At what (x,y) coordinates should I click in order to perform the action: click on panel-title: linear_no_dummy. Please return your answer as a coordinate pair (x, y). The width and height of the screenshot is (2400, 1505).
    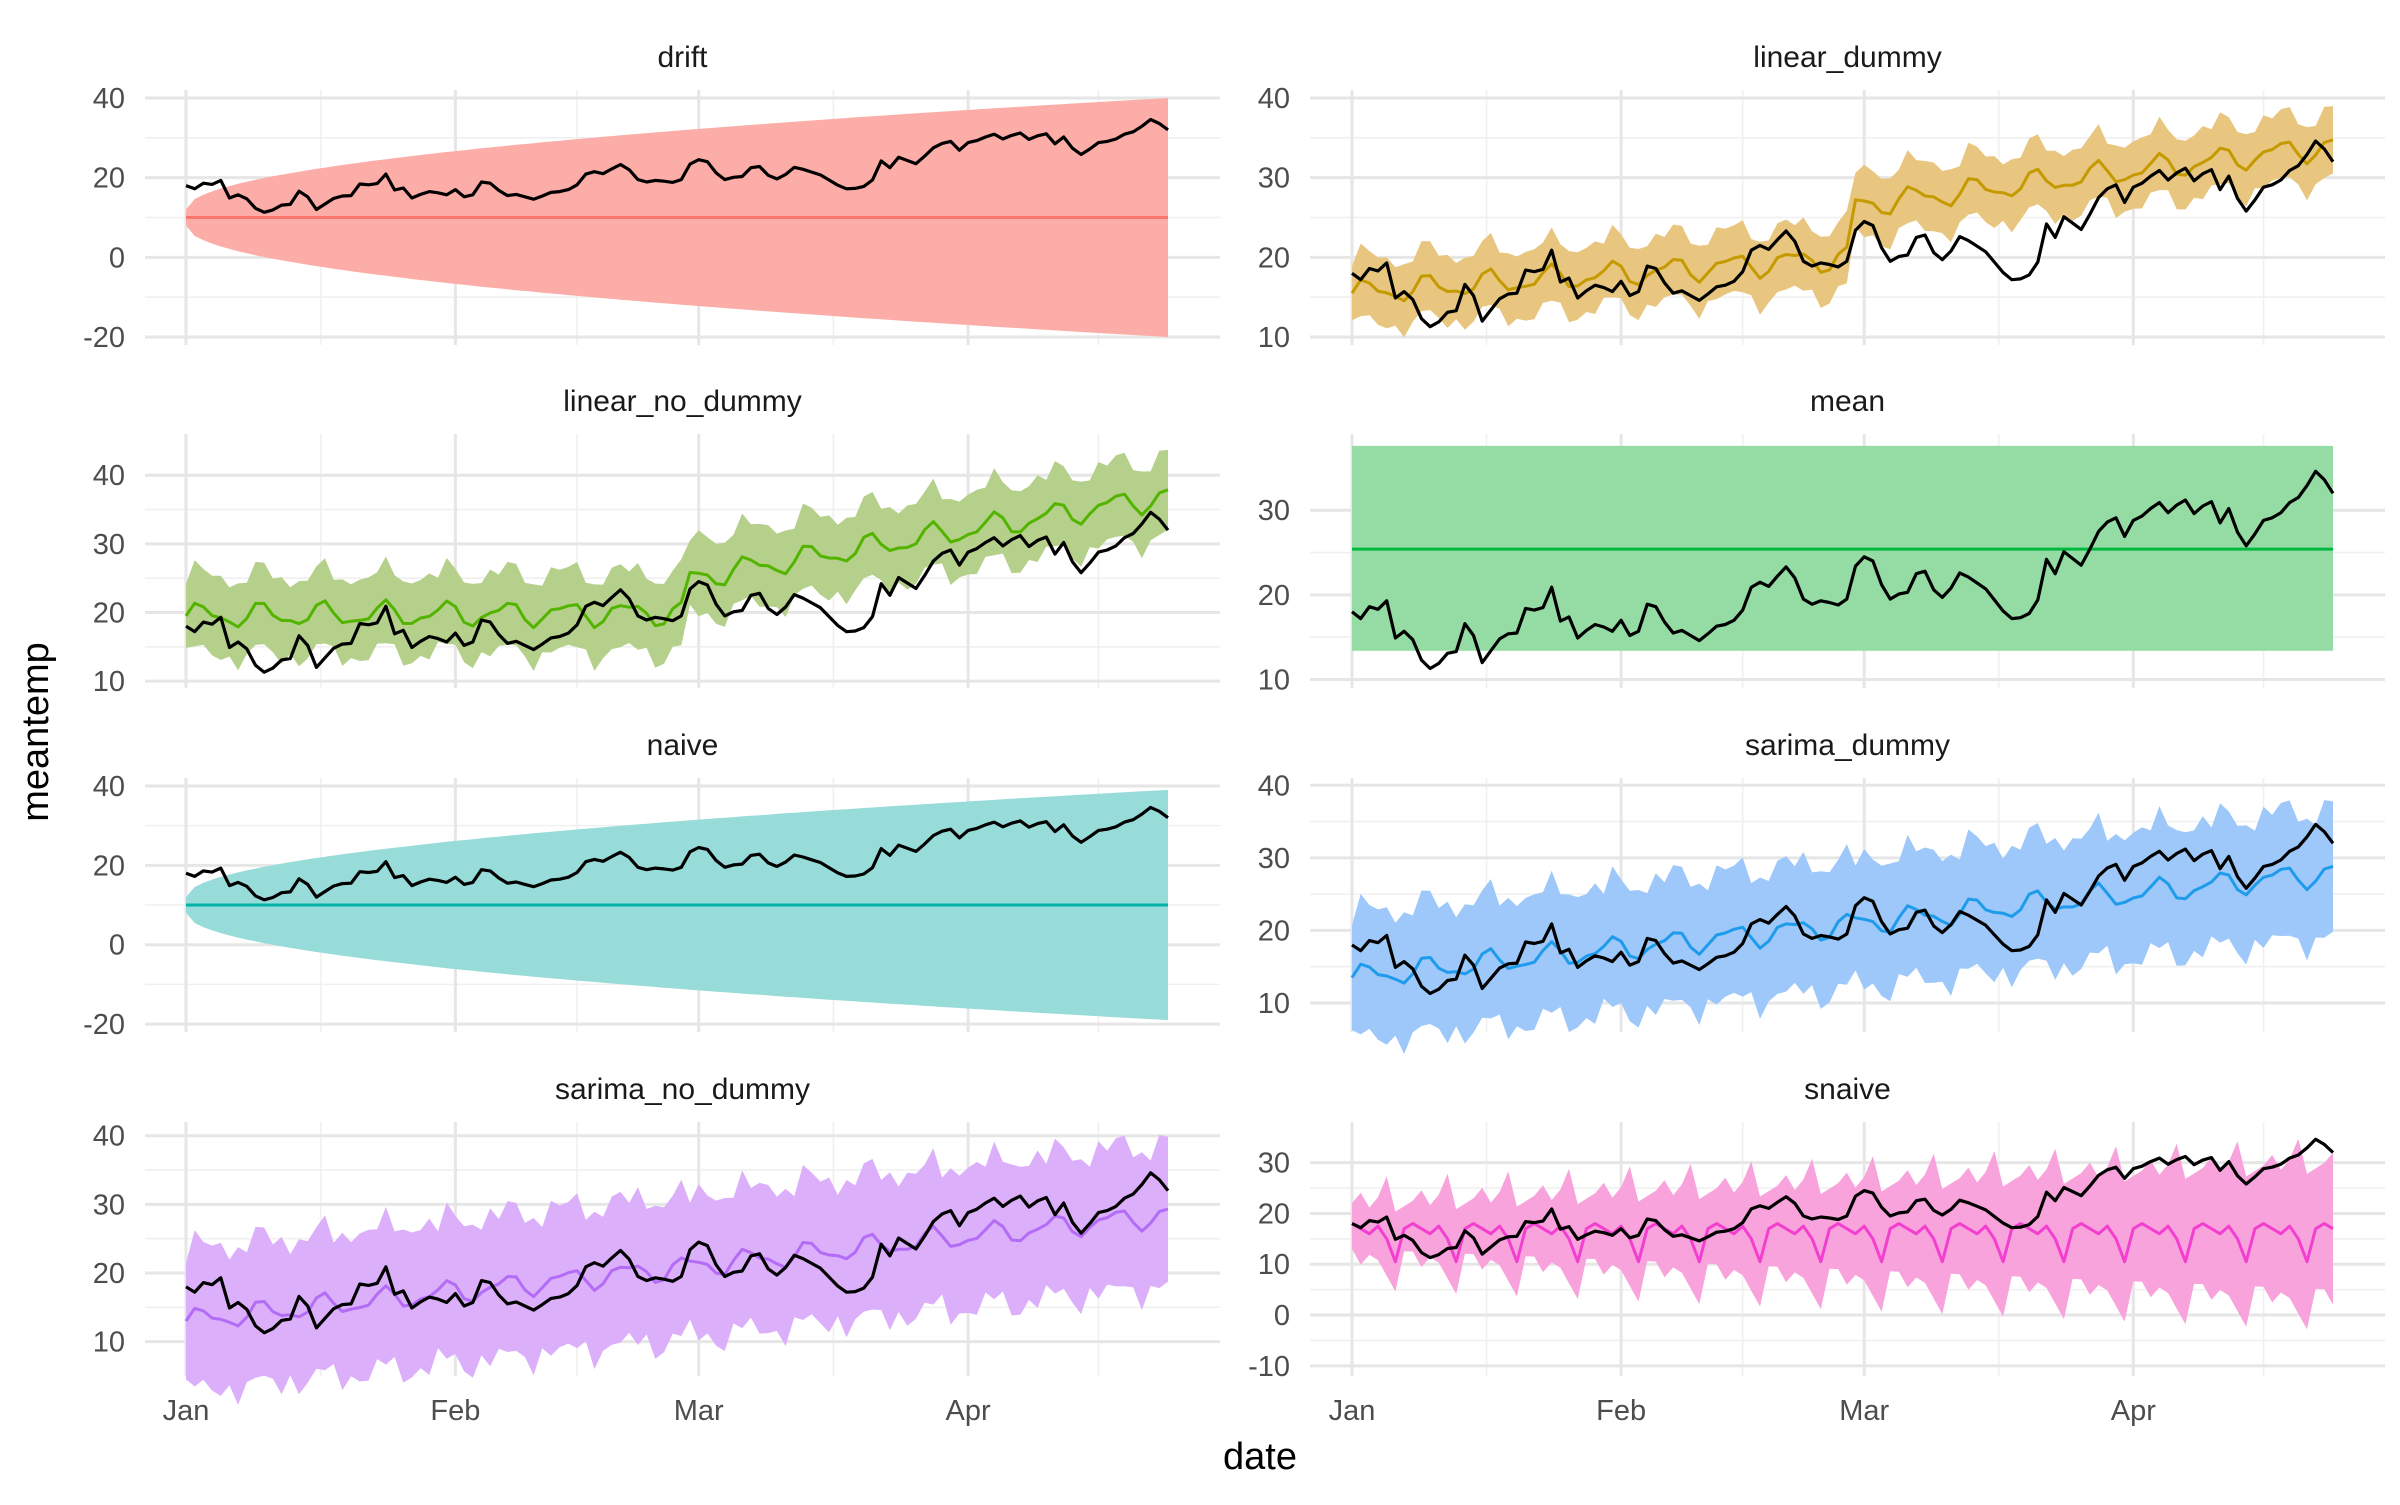
    Looking at the image, I should click on (682, 401).